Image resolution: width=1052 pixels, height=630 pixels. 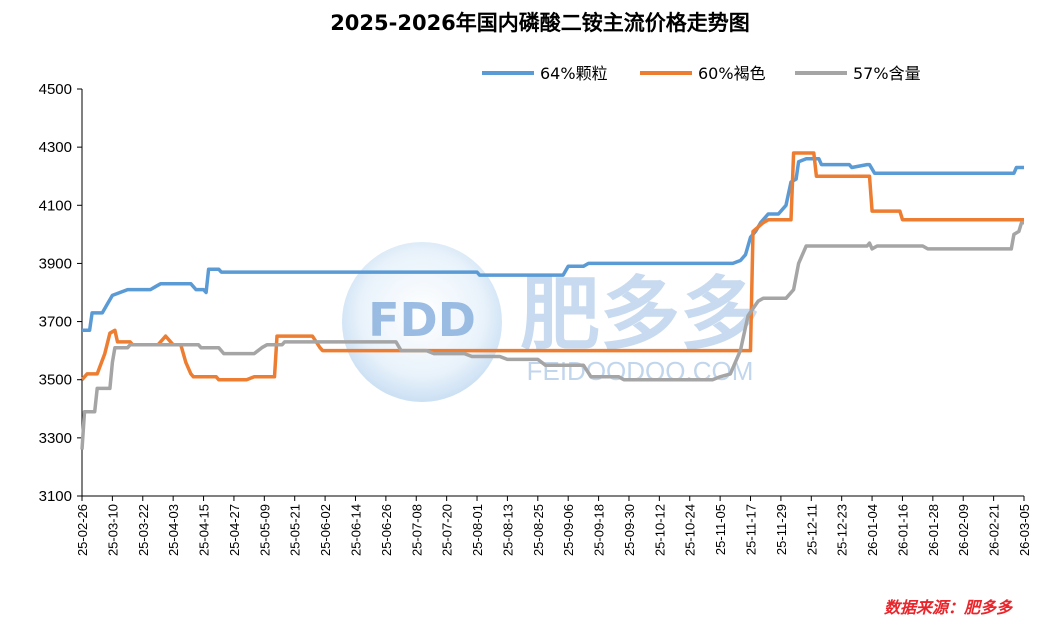 What do you see at coordinates (640, 371) in the screenshot?
I see `watermark-url-text: FEIDOODOO.COM` at bounding box center [640, 371].